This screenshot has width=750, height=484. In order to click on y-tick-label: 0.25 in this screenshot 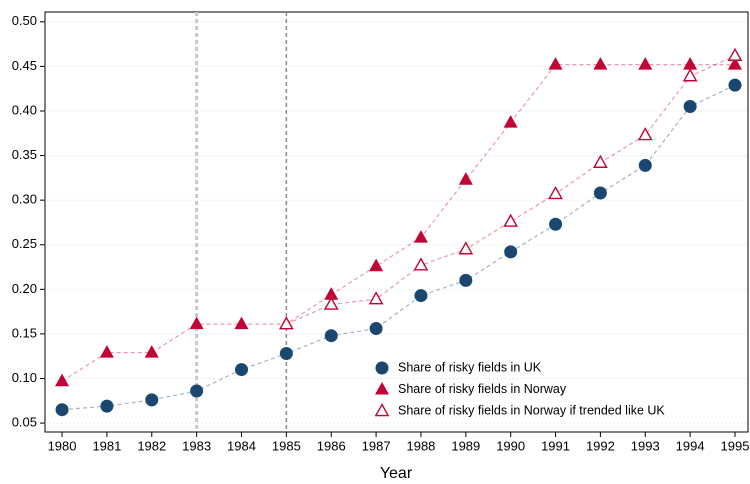, I will do `click(24, 243)`.